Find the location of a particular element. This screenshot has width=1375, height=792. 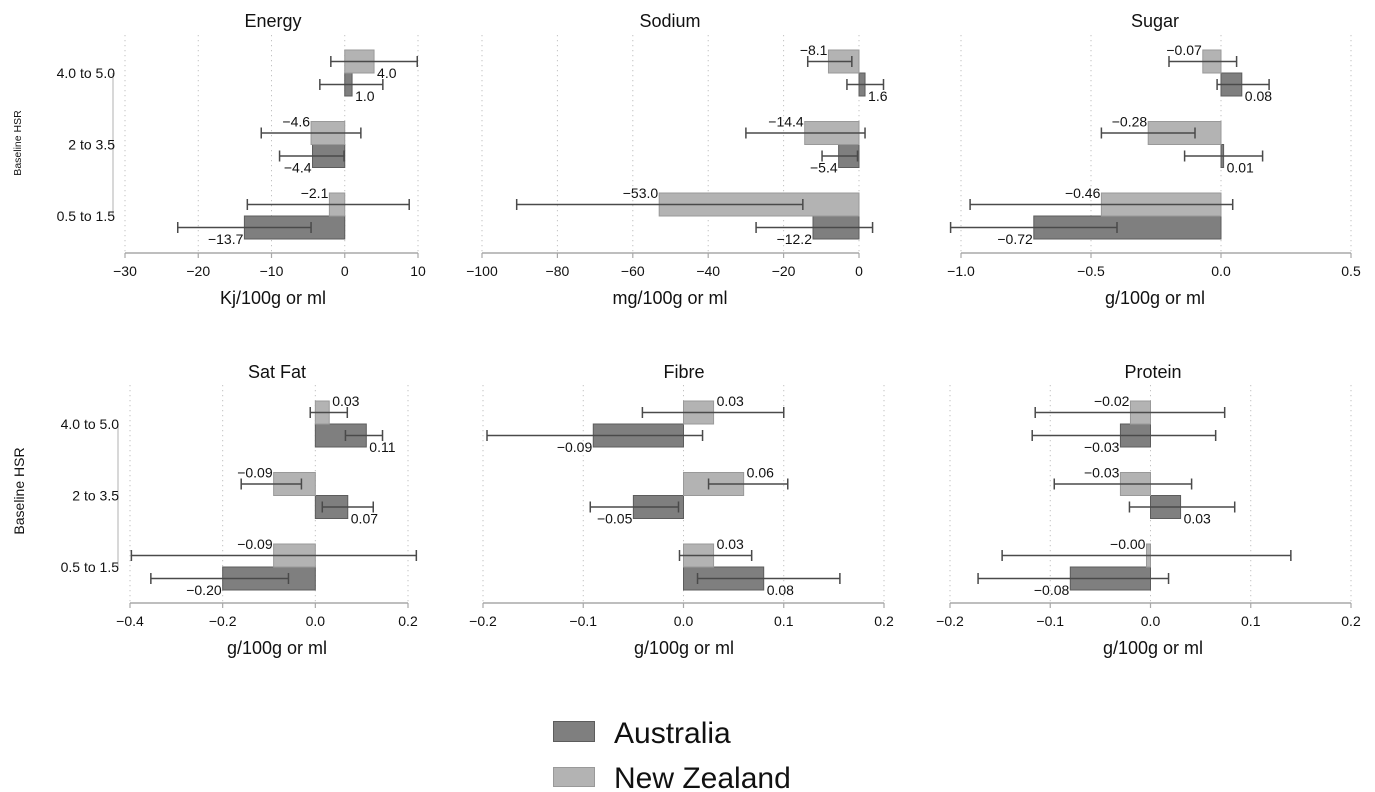

data-label-new-zealand: −2.1 is located at coordinates (315, 193).